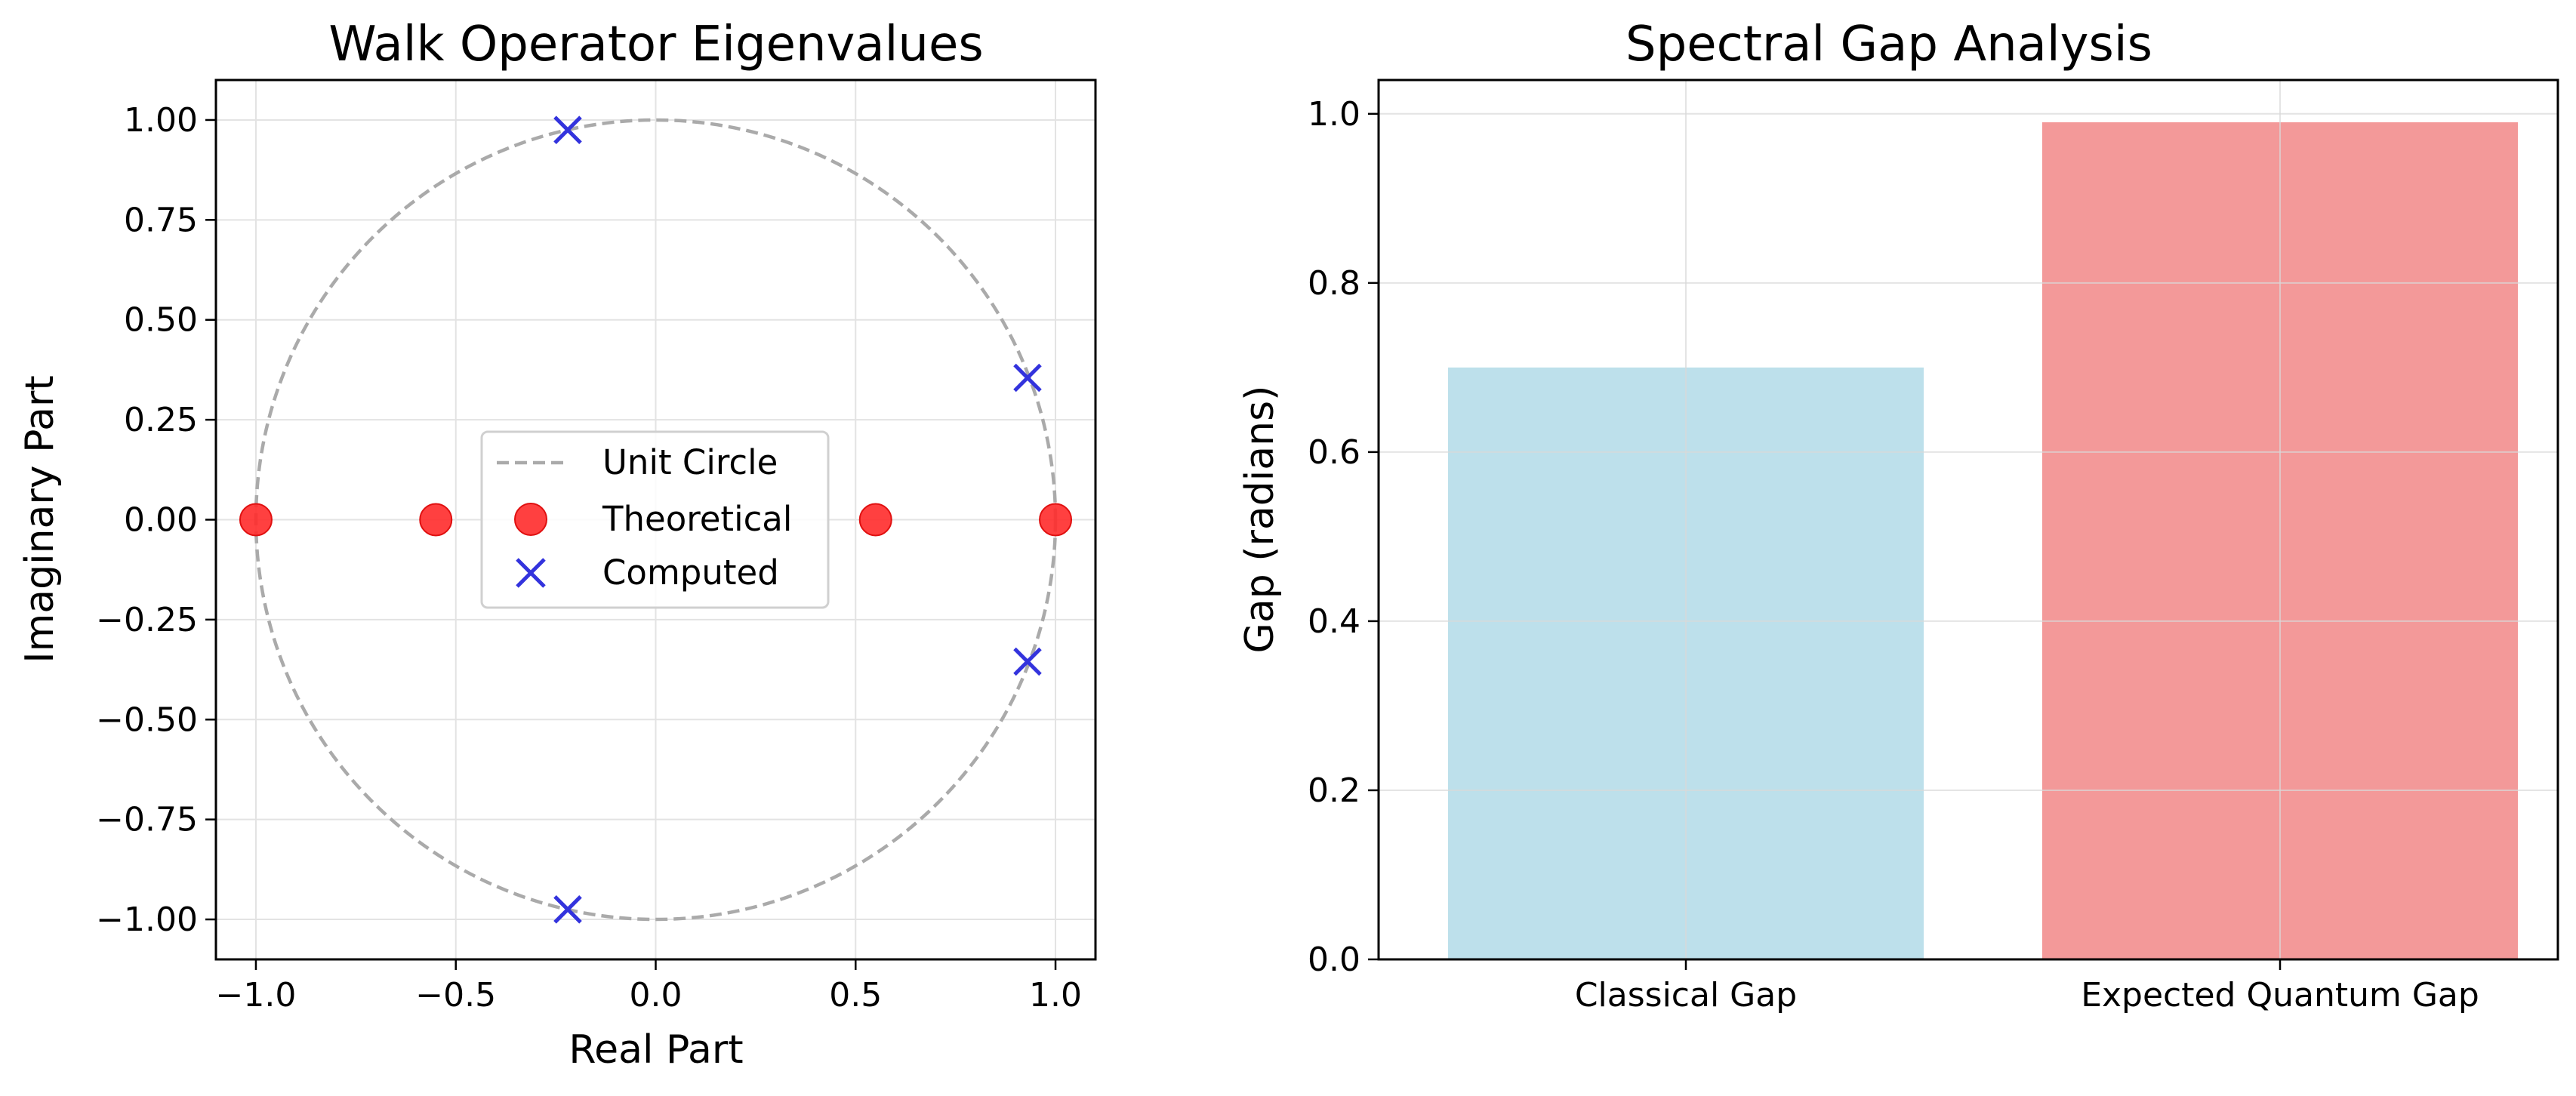 The image size is (2576, 1096). Describe the element at coordinates (1686, 995) in the screenshot. I see `category-label-classical-gap: Classical Gap` at that location.